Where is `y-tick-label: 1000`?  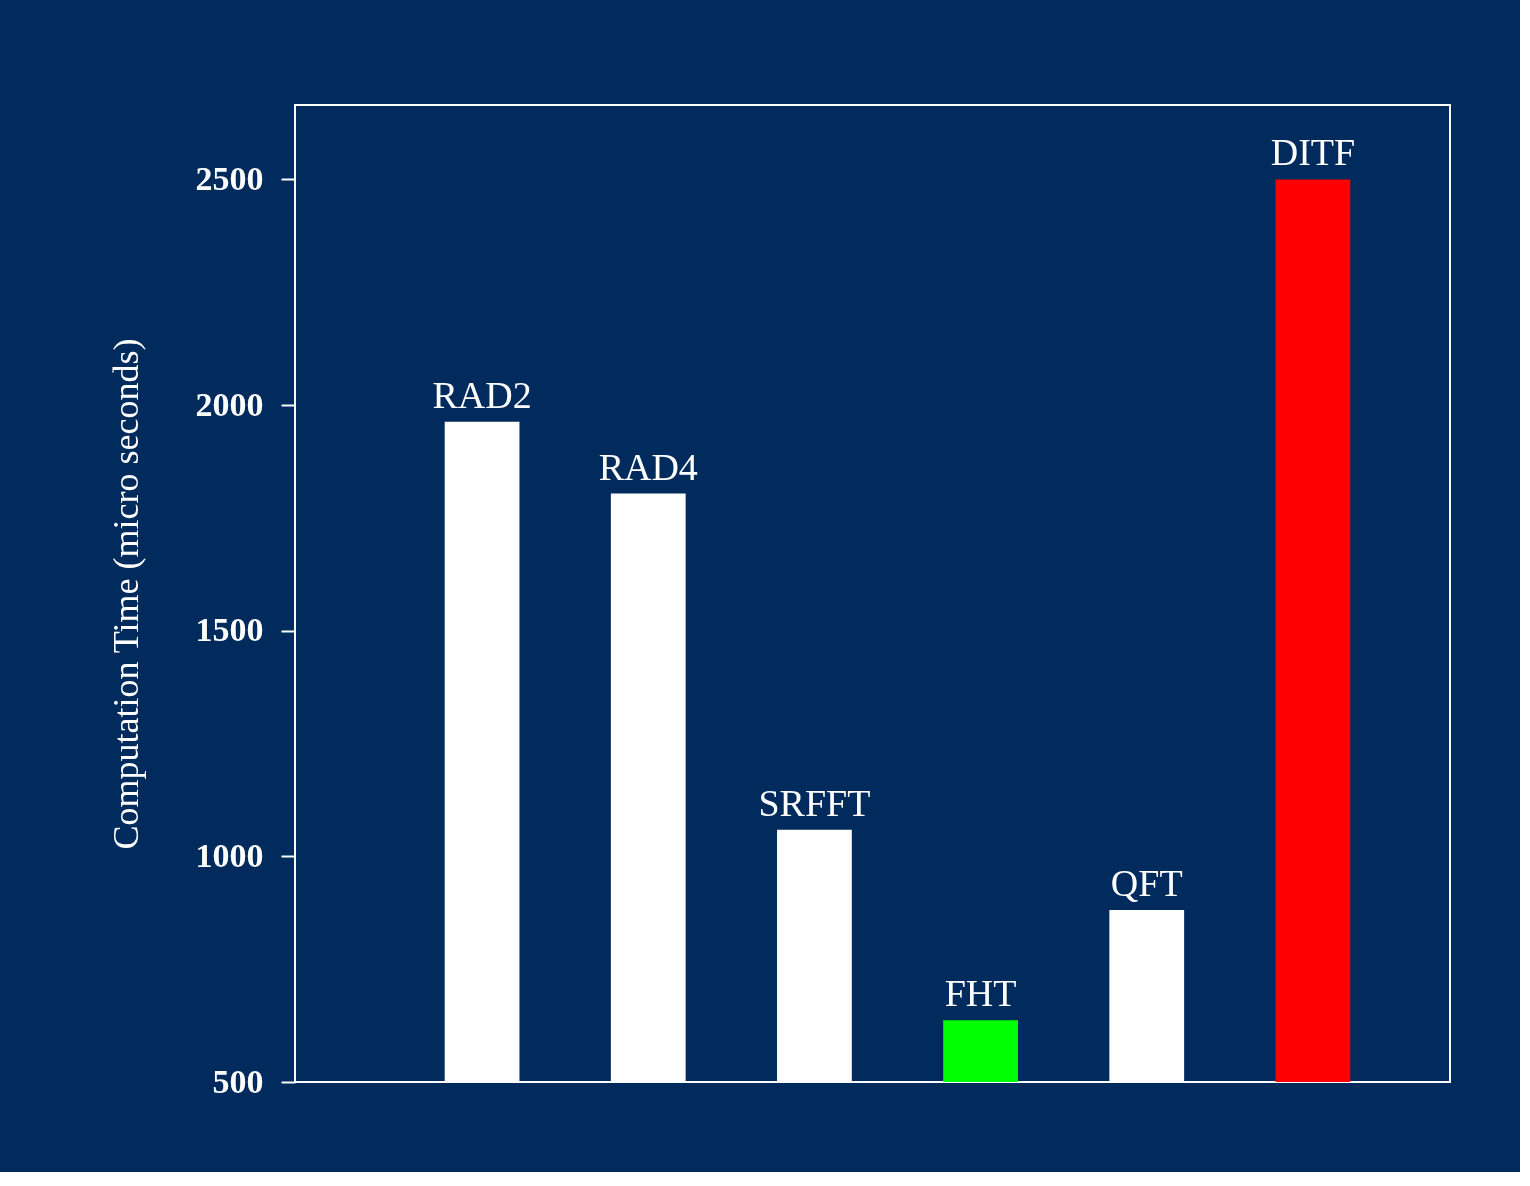 y-tick-label: 1000 is located at coordinates (229, 855).